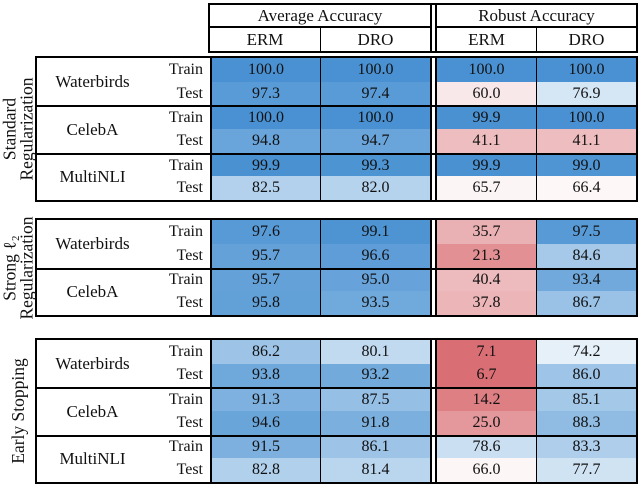 This screenshot has height=490, width=640. What do you see at coordinates (486, 470) in the screenshot?
I see `value-cell: 66.0` at bounding box center [486, 470].